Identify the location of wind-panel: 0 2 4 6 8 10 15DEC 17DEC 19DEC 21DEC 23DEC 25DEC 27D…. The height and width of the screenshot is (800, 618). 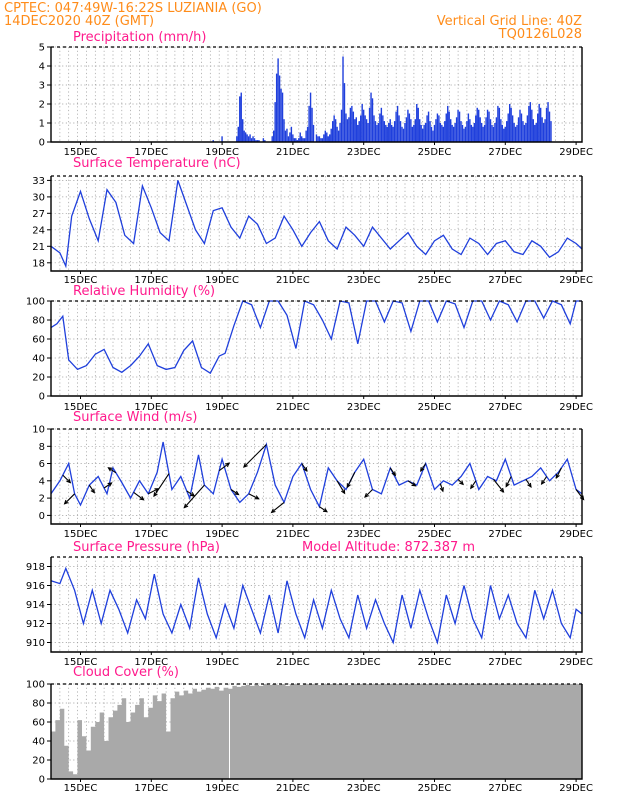
(312, 475).